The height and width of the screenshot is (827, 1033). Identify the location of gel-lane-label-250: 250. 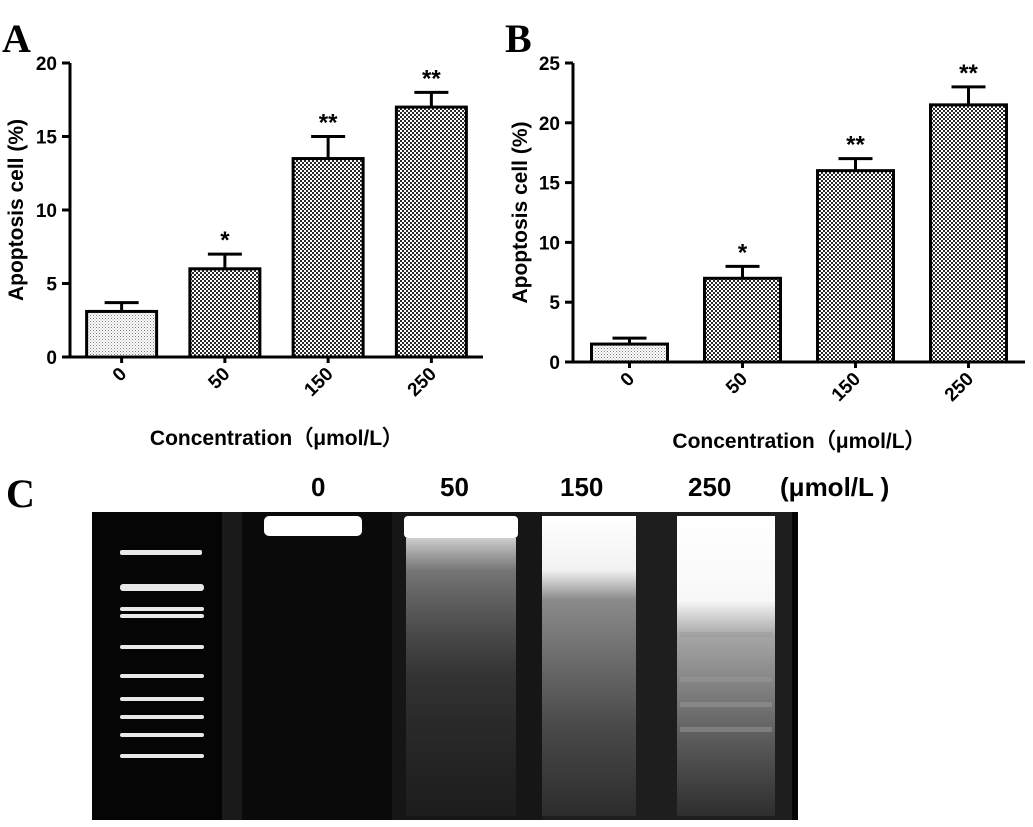
(710, 487).